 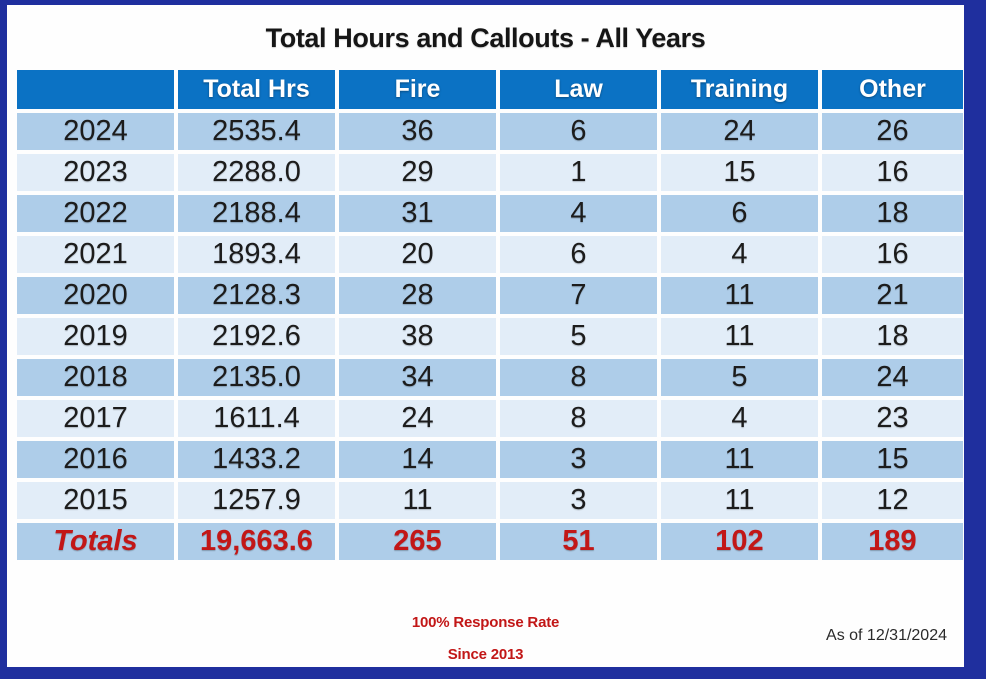 I want to click on totals-law: 51, so click(x=578, y=541).